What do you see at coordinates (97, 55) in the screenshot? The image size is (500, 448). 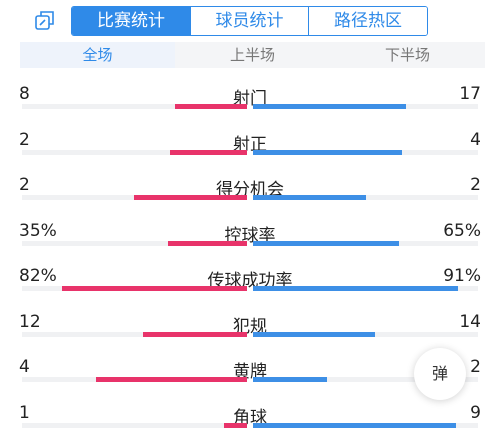 I see `subtab-full-match: 全场` at bounding box center [97, 55].